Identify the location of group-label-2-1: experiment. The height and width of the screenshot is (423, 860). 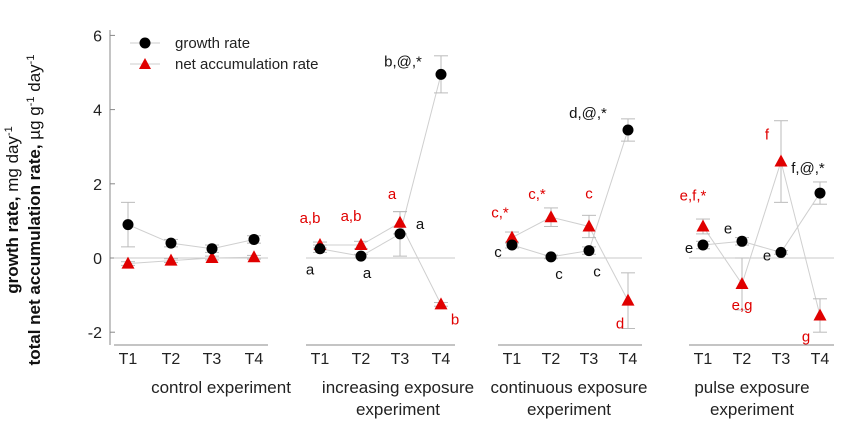
(569, 409).